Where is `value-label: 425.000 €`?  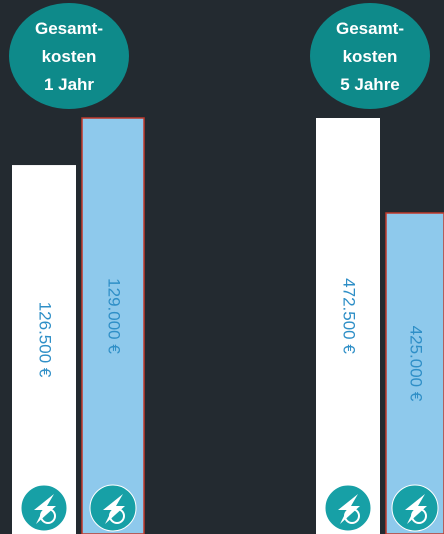 value-label: 425.000 € is located at coordinates (416, 364).